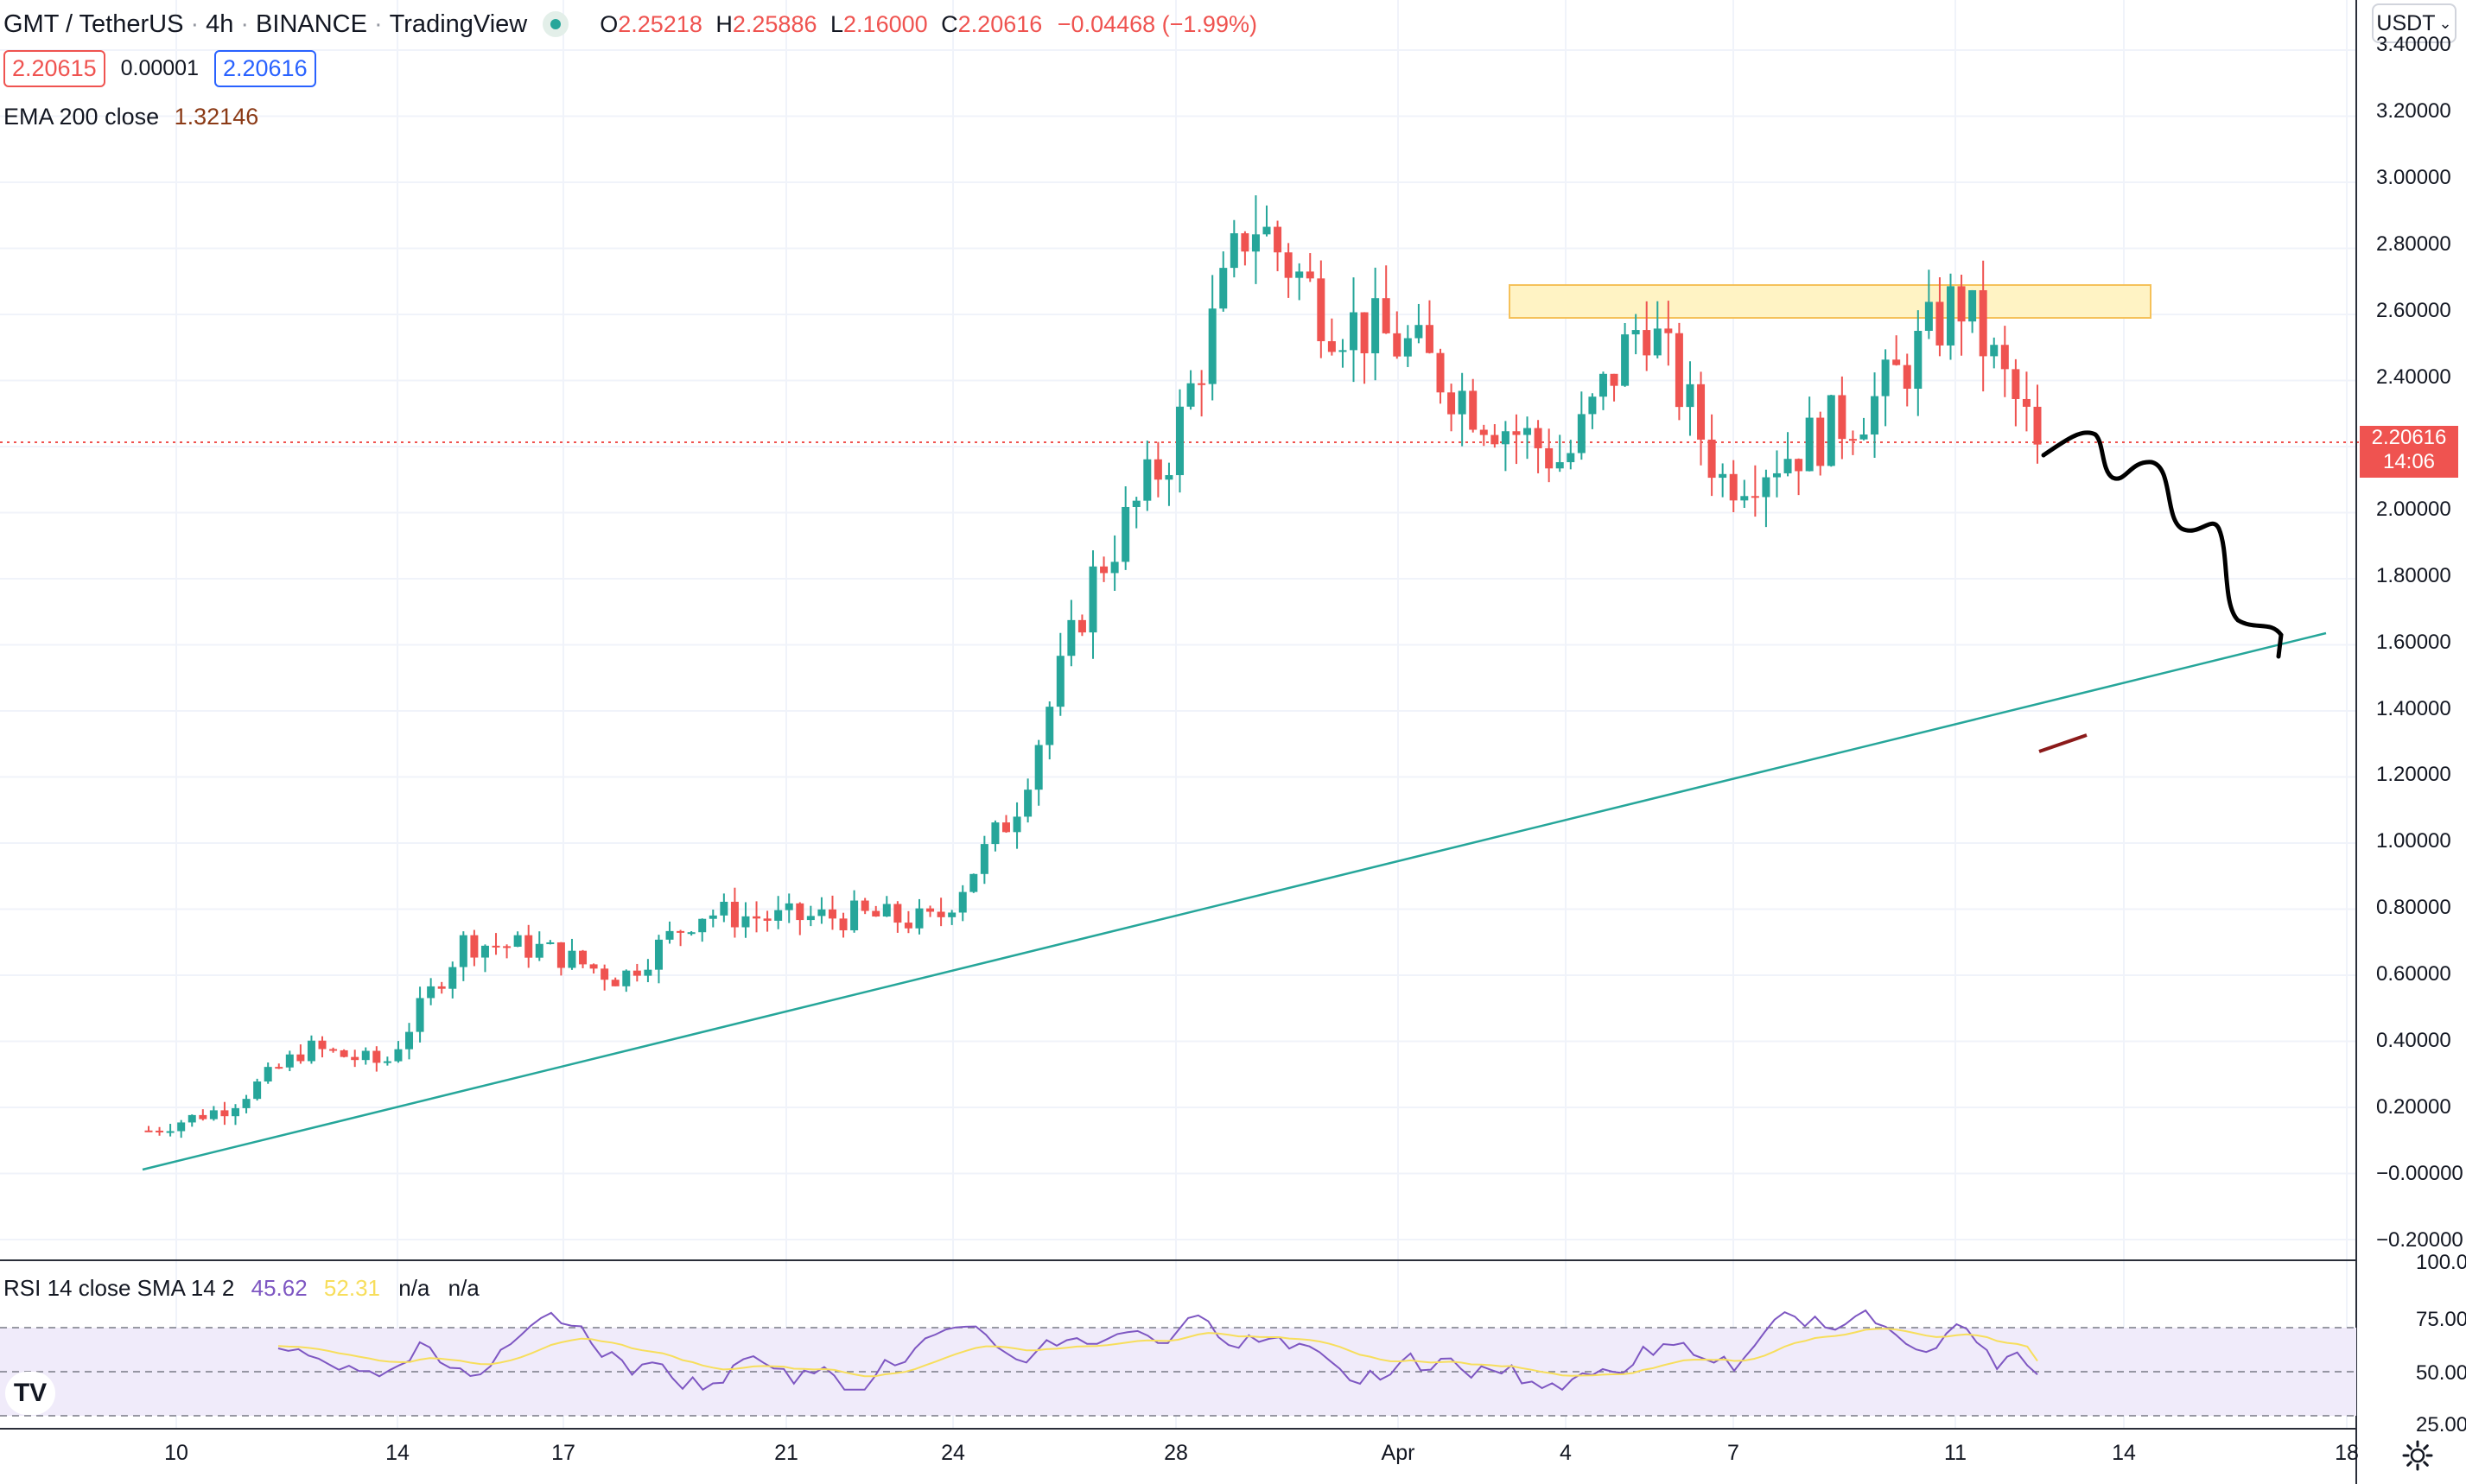  Describe the element at coordinates (2418, 1455) in the screenshot. I see `gear-icon` at that location.